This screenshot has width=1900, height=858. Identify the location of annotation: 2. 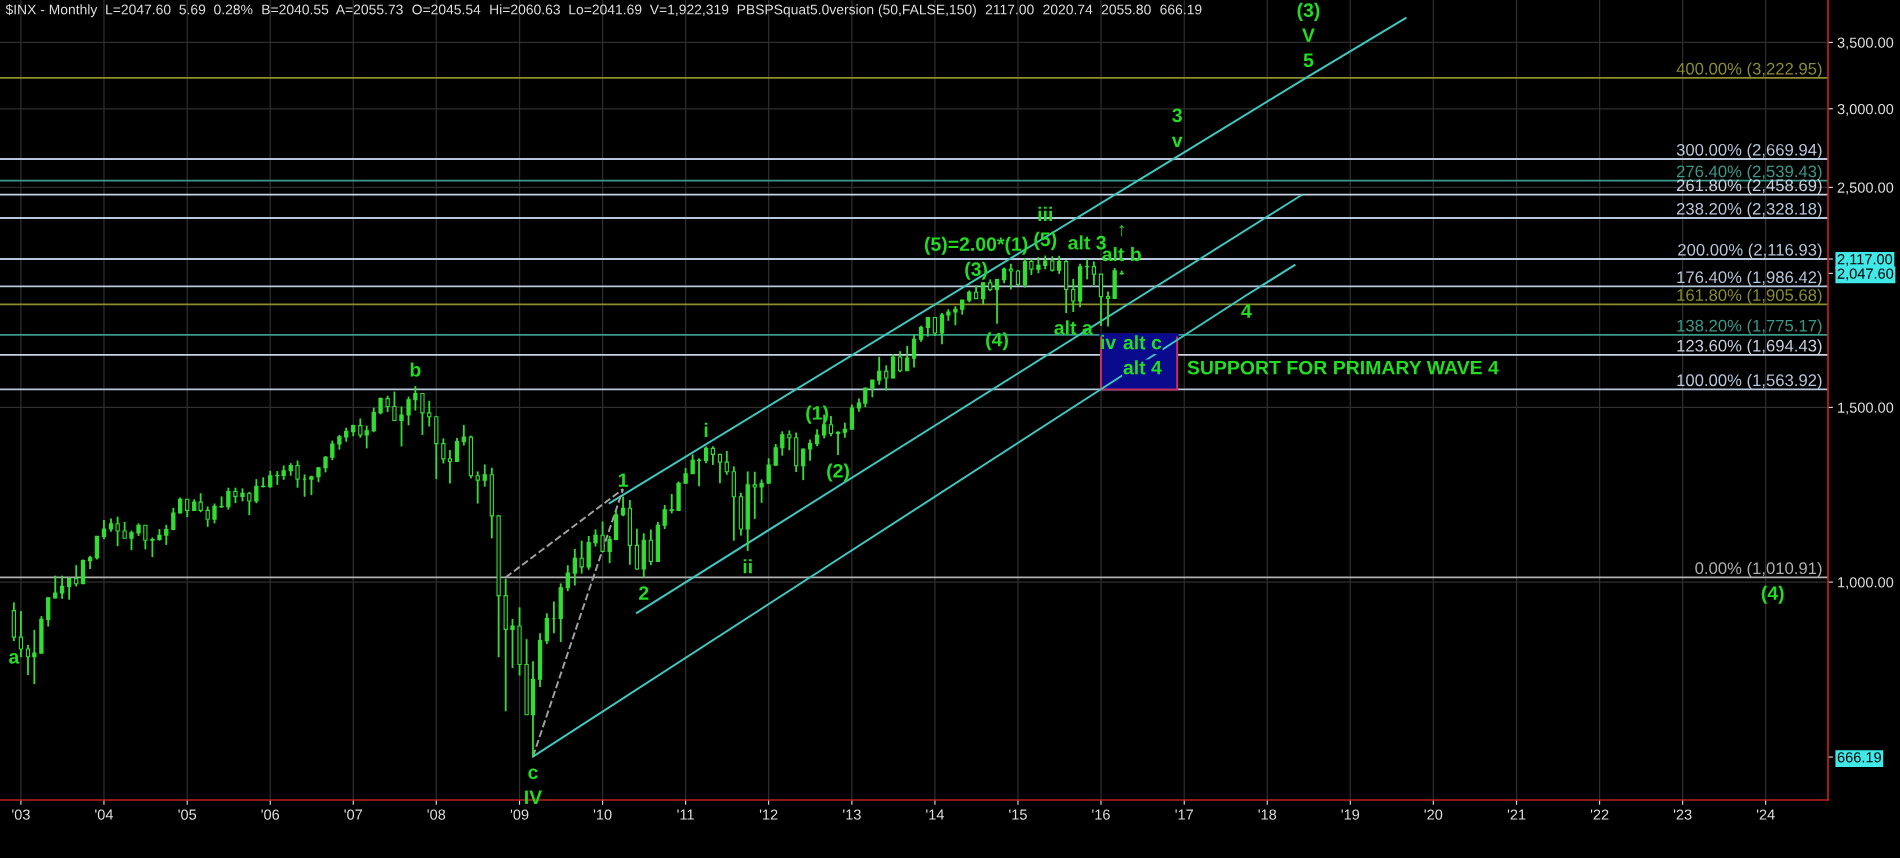
(644, 593).